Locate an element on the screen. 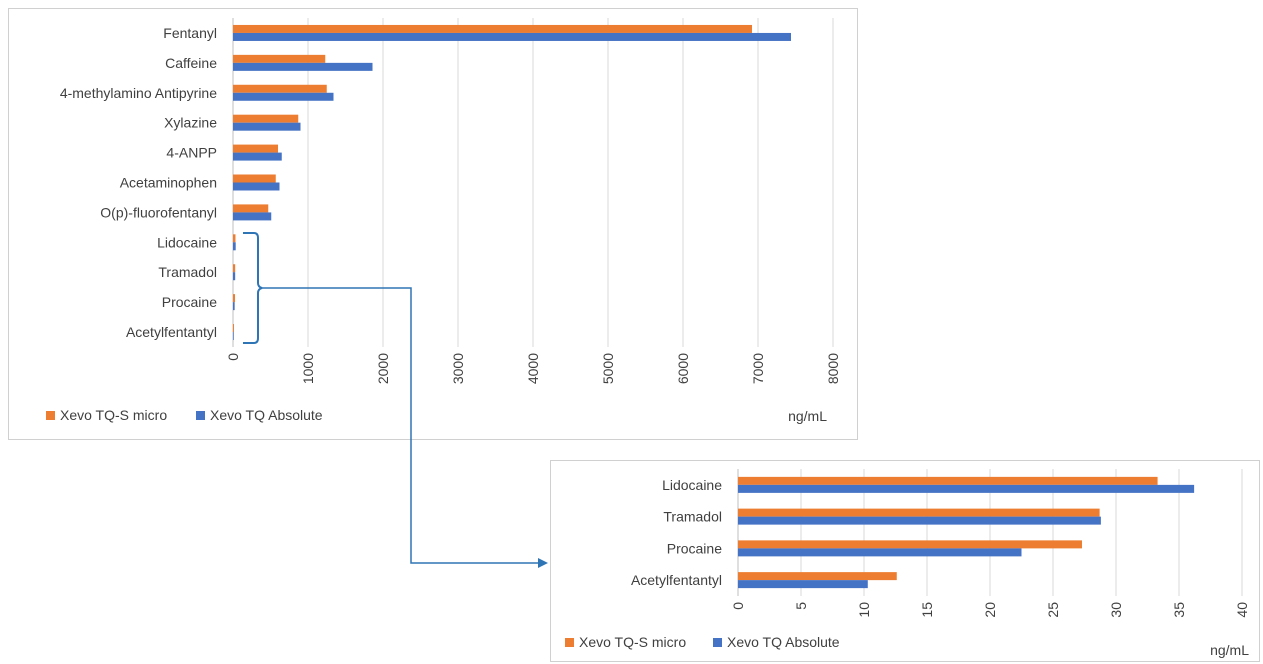 The image size is (1263, 664). x-tick-label: 5000 is located at coordinates (608, 368).